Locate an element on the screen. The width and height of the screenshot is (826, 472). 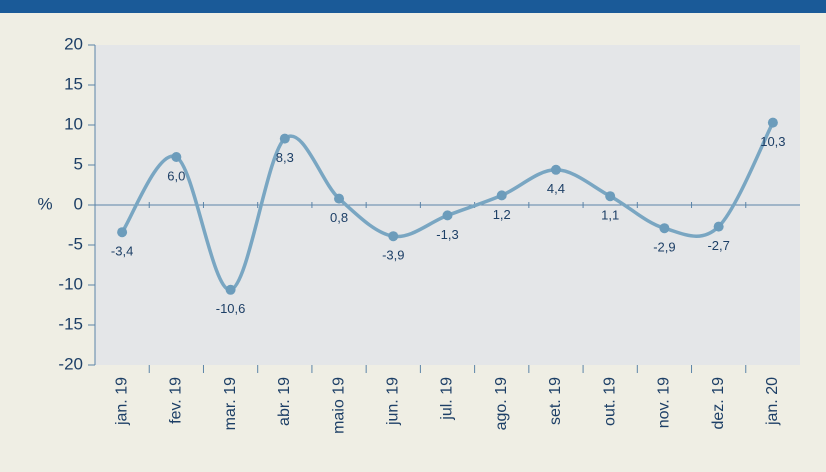
x-tick-label: nov. 19 is located at coordinates (664, 402).